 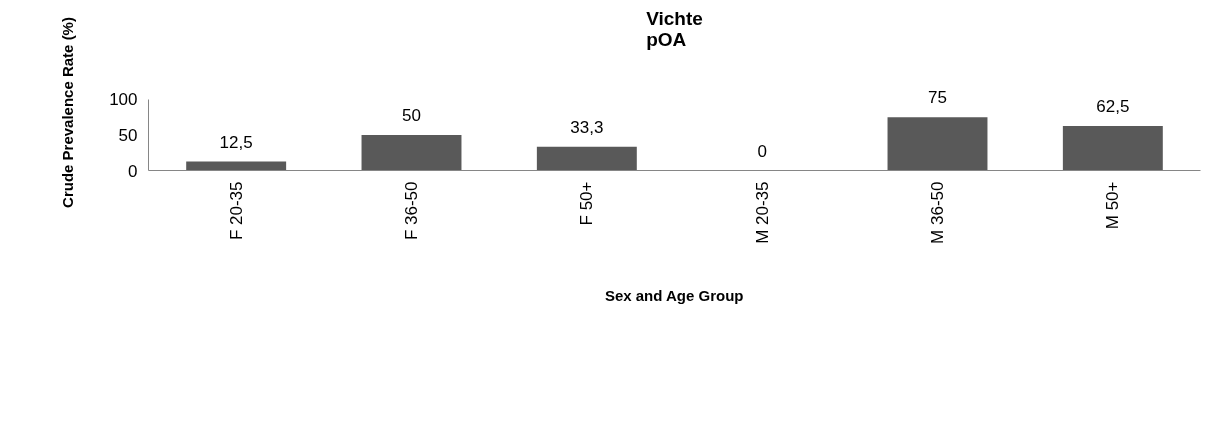 I want to click on x-tick-label: F 36-50, so click(x=411, y=211).